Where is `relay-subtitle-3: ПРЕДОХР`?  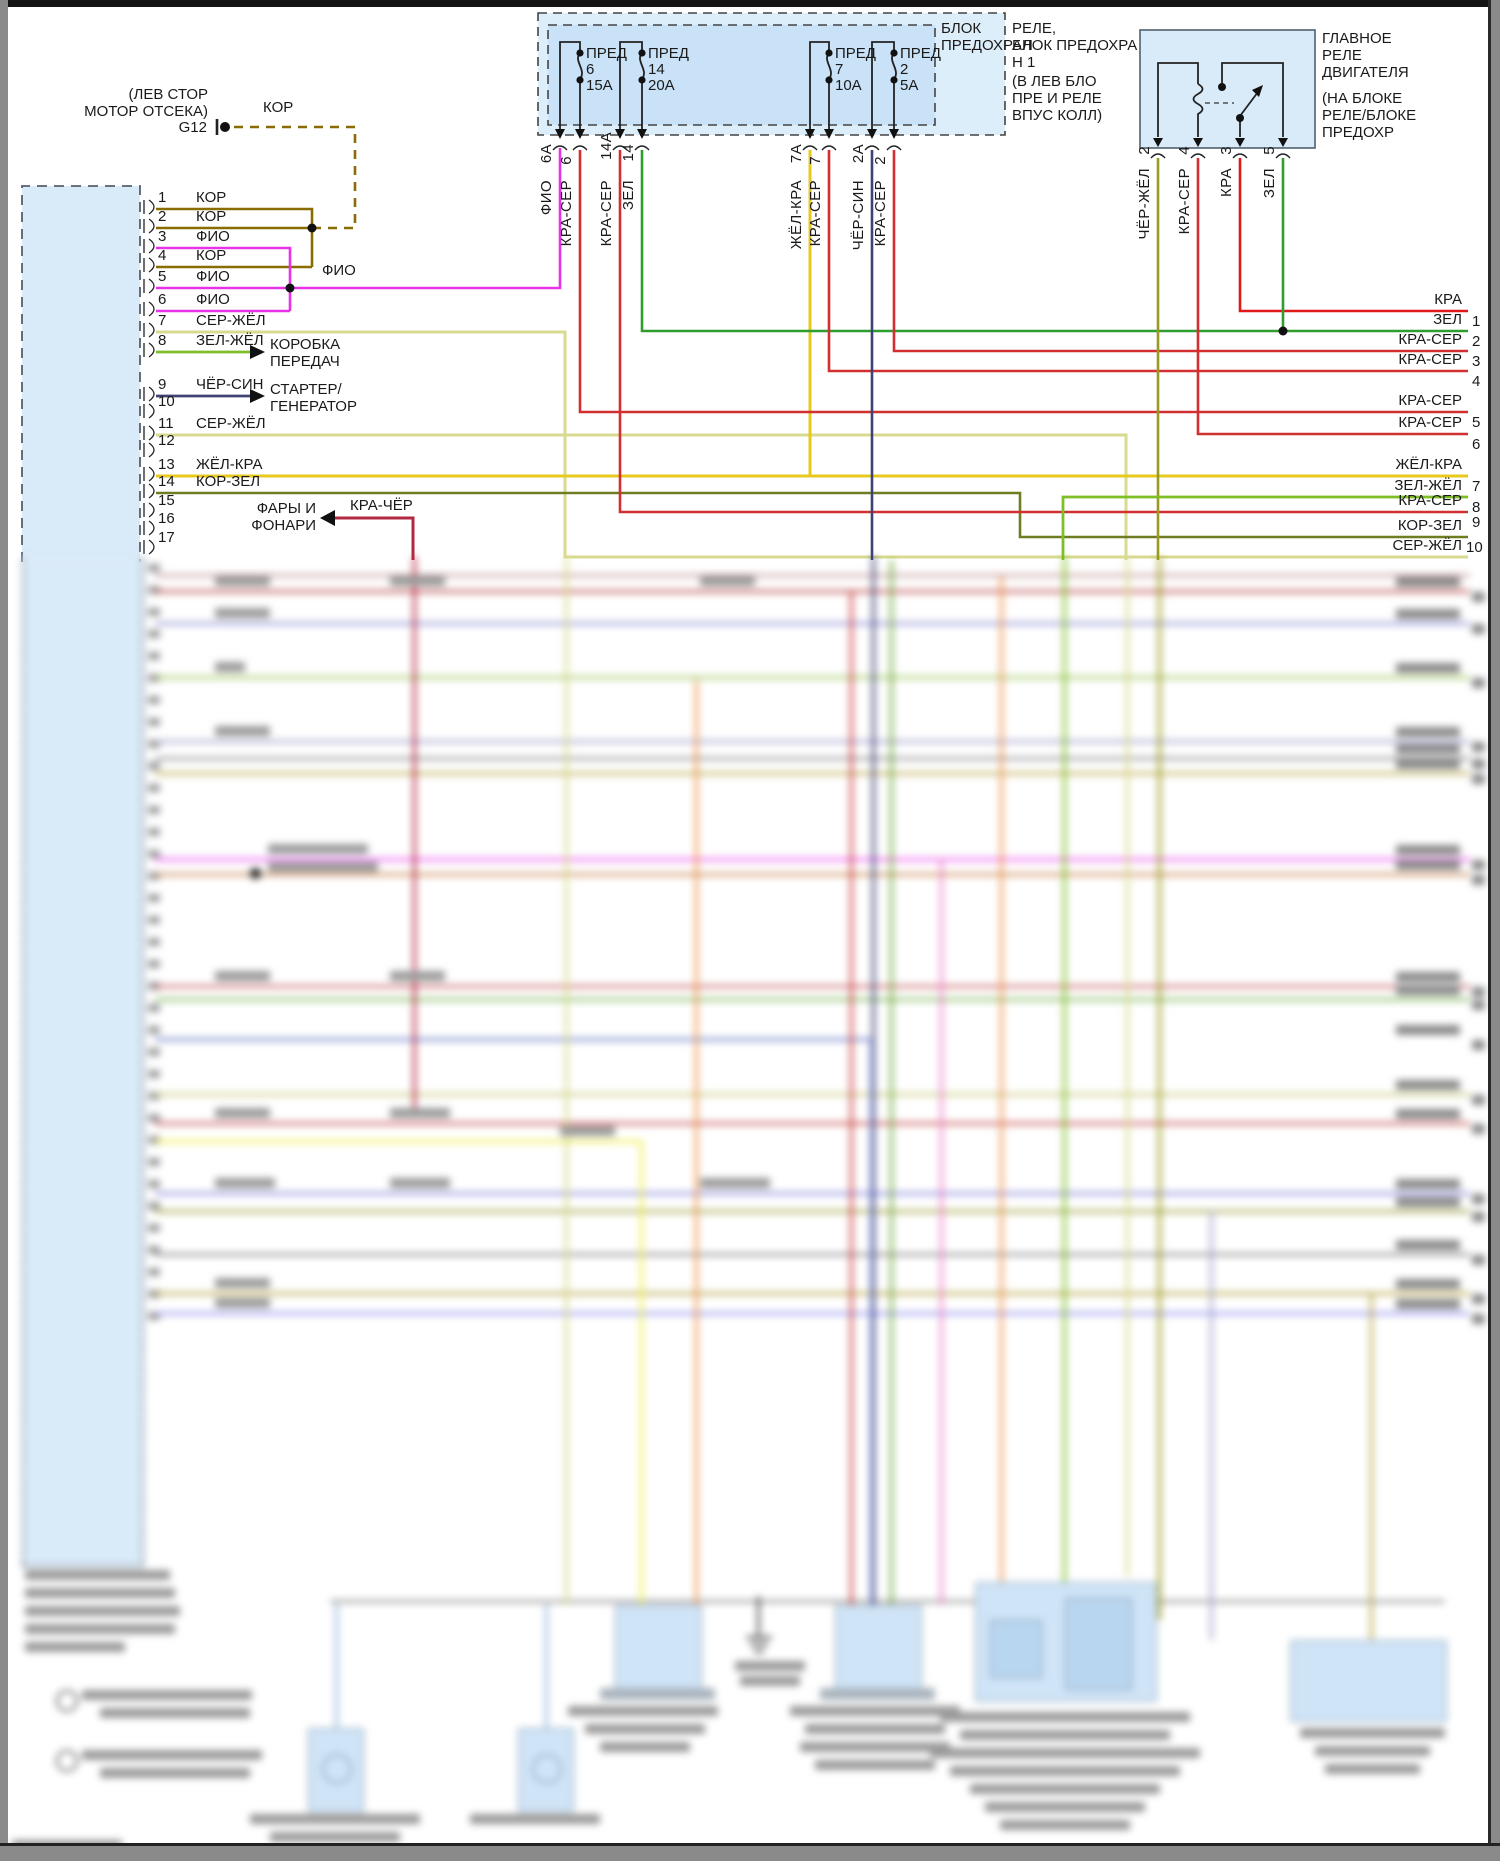
relay-subtitle-3: ПРЕДОХР is located at coordinates (1358, 132).